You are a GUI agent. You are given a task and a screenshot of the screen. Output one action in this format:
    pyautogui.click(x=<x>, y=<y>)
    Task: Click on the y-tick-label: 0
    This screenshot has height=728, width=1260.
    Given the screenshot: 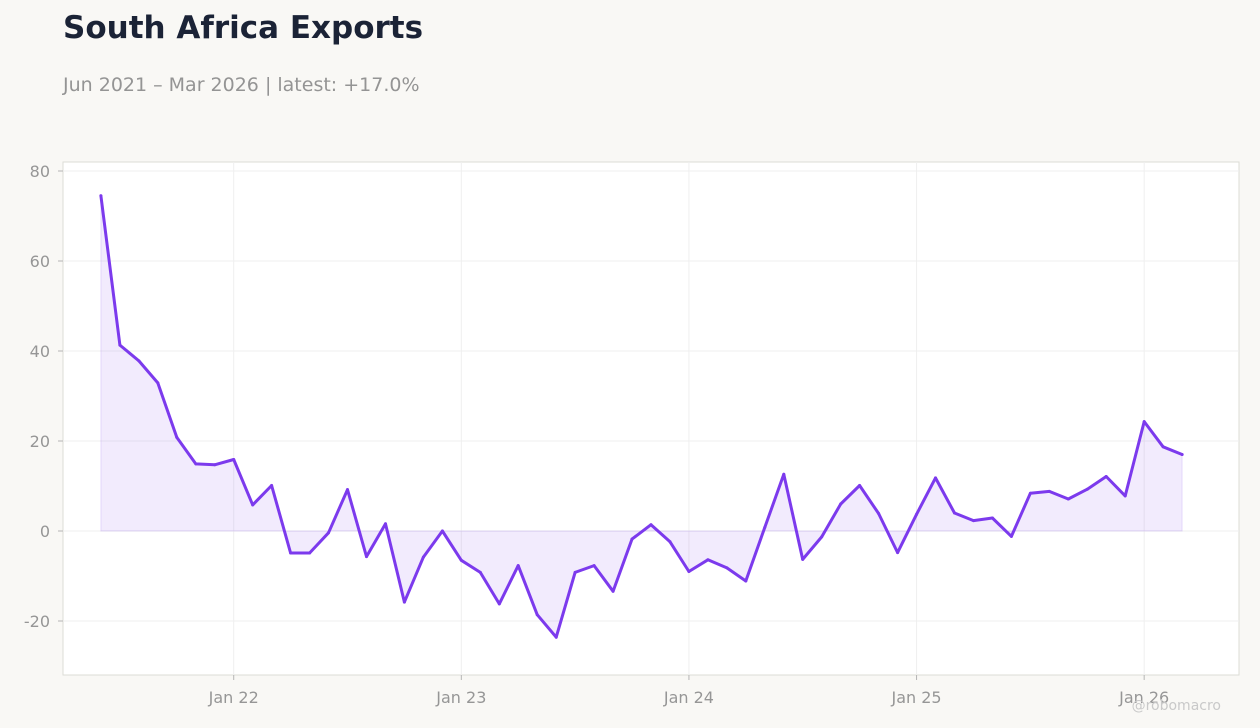 What is the action you would take?
    pyautogui.click(x=45, y=531)
    